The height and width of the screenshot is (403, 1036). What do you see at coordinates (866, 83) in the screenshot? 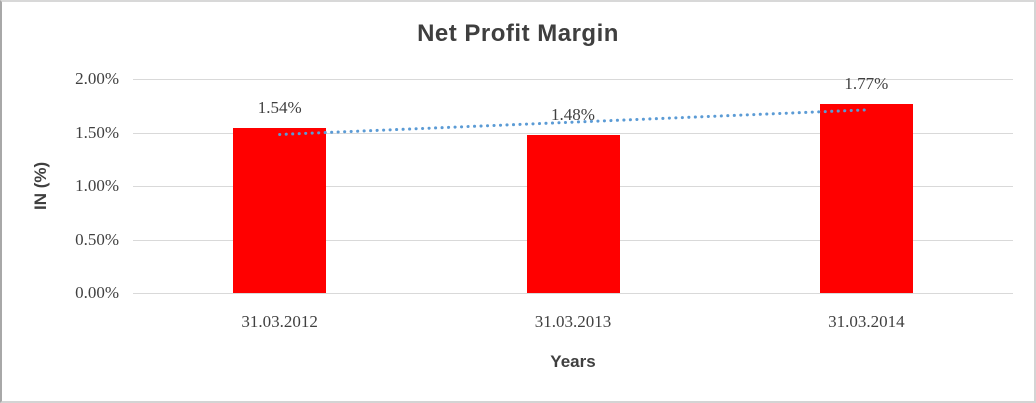
I see `bar-data-label: 1.77%` at bounding box center [866, 83].